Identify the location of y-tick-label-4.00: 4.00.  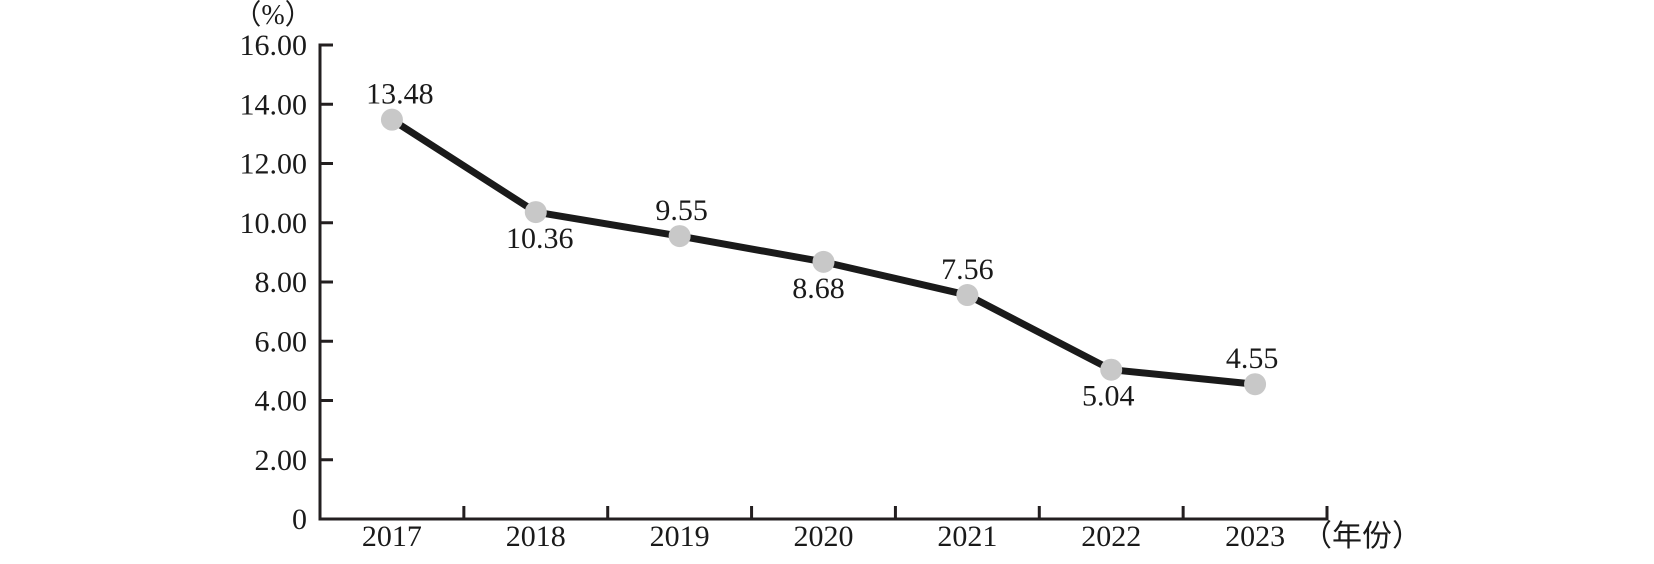
(281, 401).